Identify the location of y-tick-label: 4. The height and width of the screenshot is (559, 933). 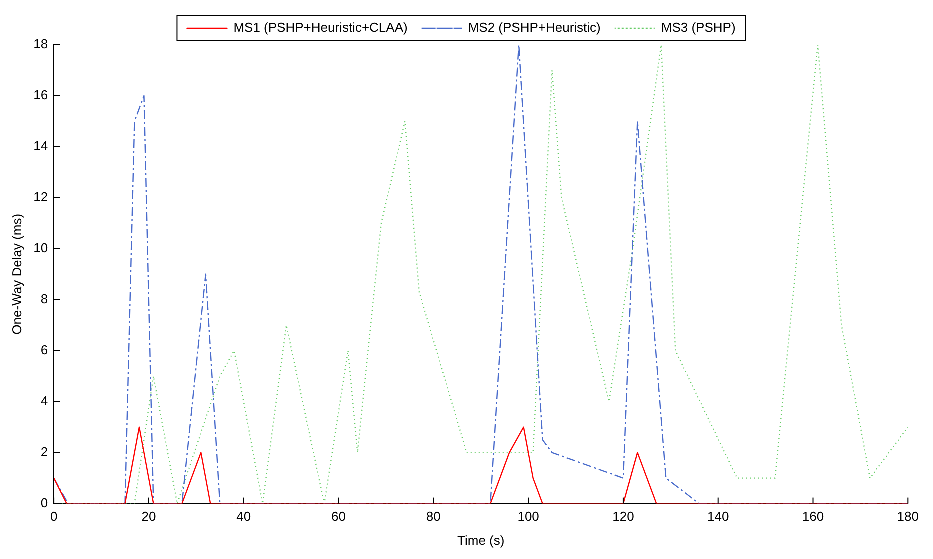
(44, 400).